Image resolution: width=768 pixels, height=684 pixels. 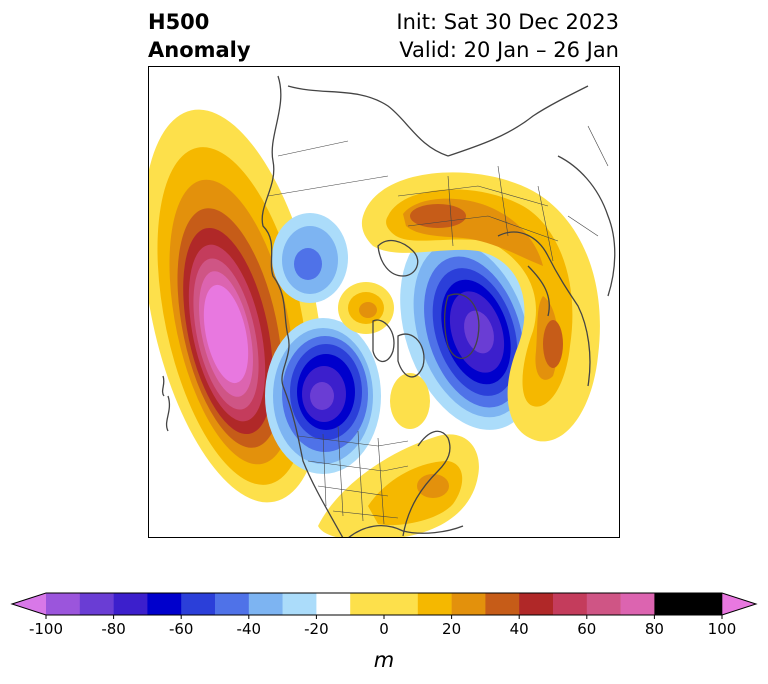 I want to click on ridge-eastern-us, so click(x=398, y=486).